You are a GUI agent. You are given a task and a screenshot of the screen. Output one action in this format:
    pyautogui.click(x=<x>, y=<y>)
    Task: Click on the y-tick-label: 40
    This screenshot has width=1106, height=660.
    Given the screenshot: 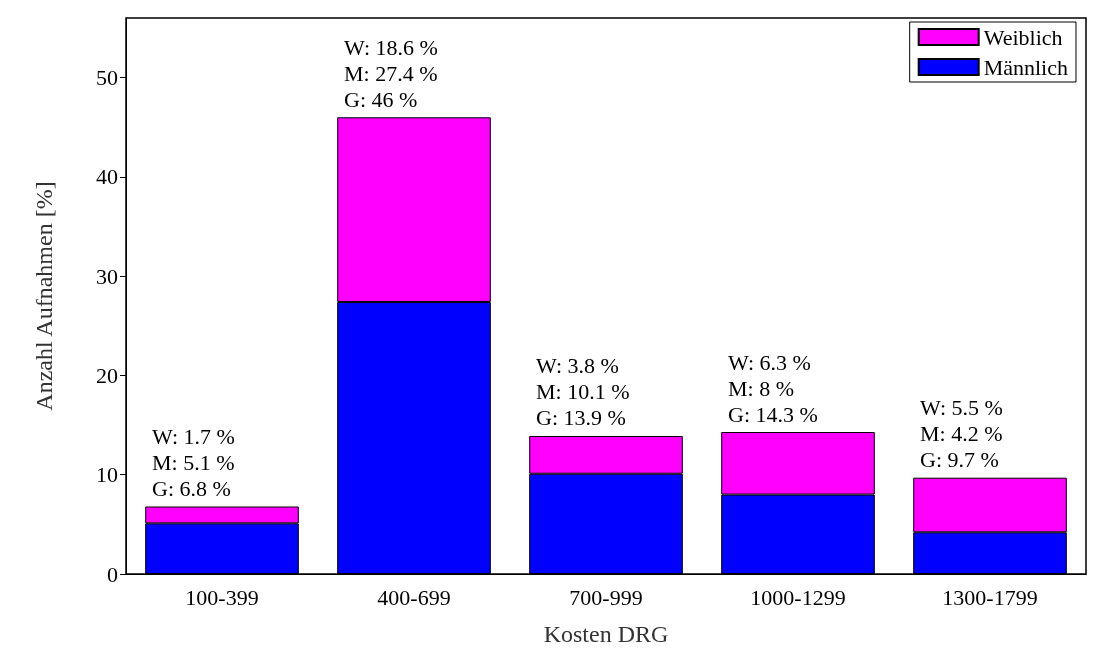 What is the action you would take?
    pyautogui.click(x=107, y=177)
    